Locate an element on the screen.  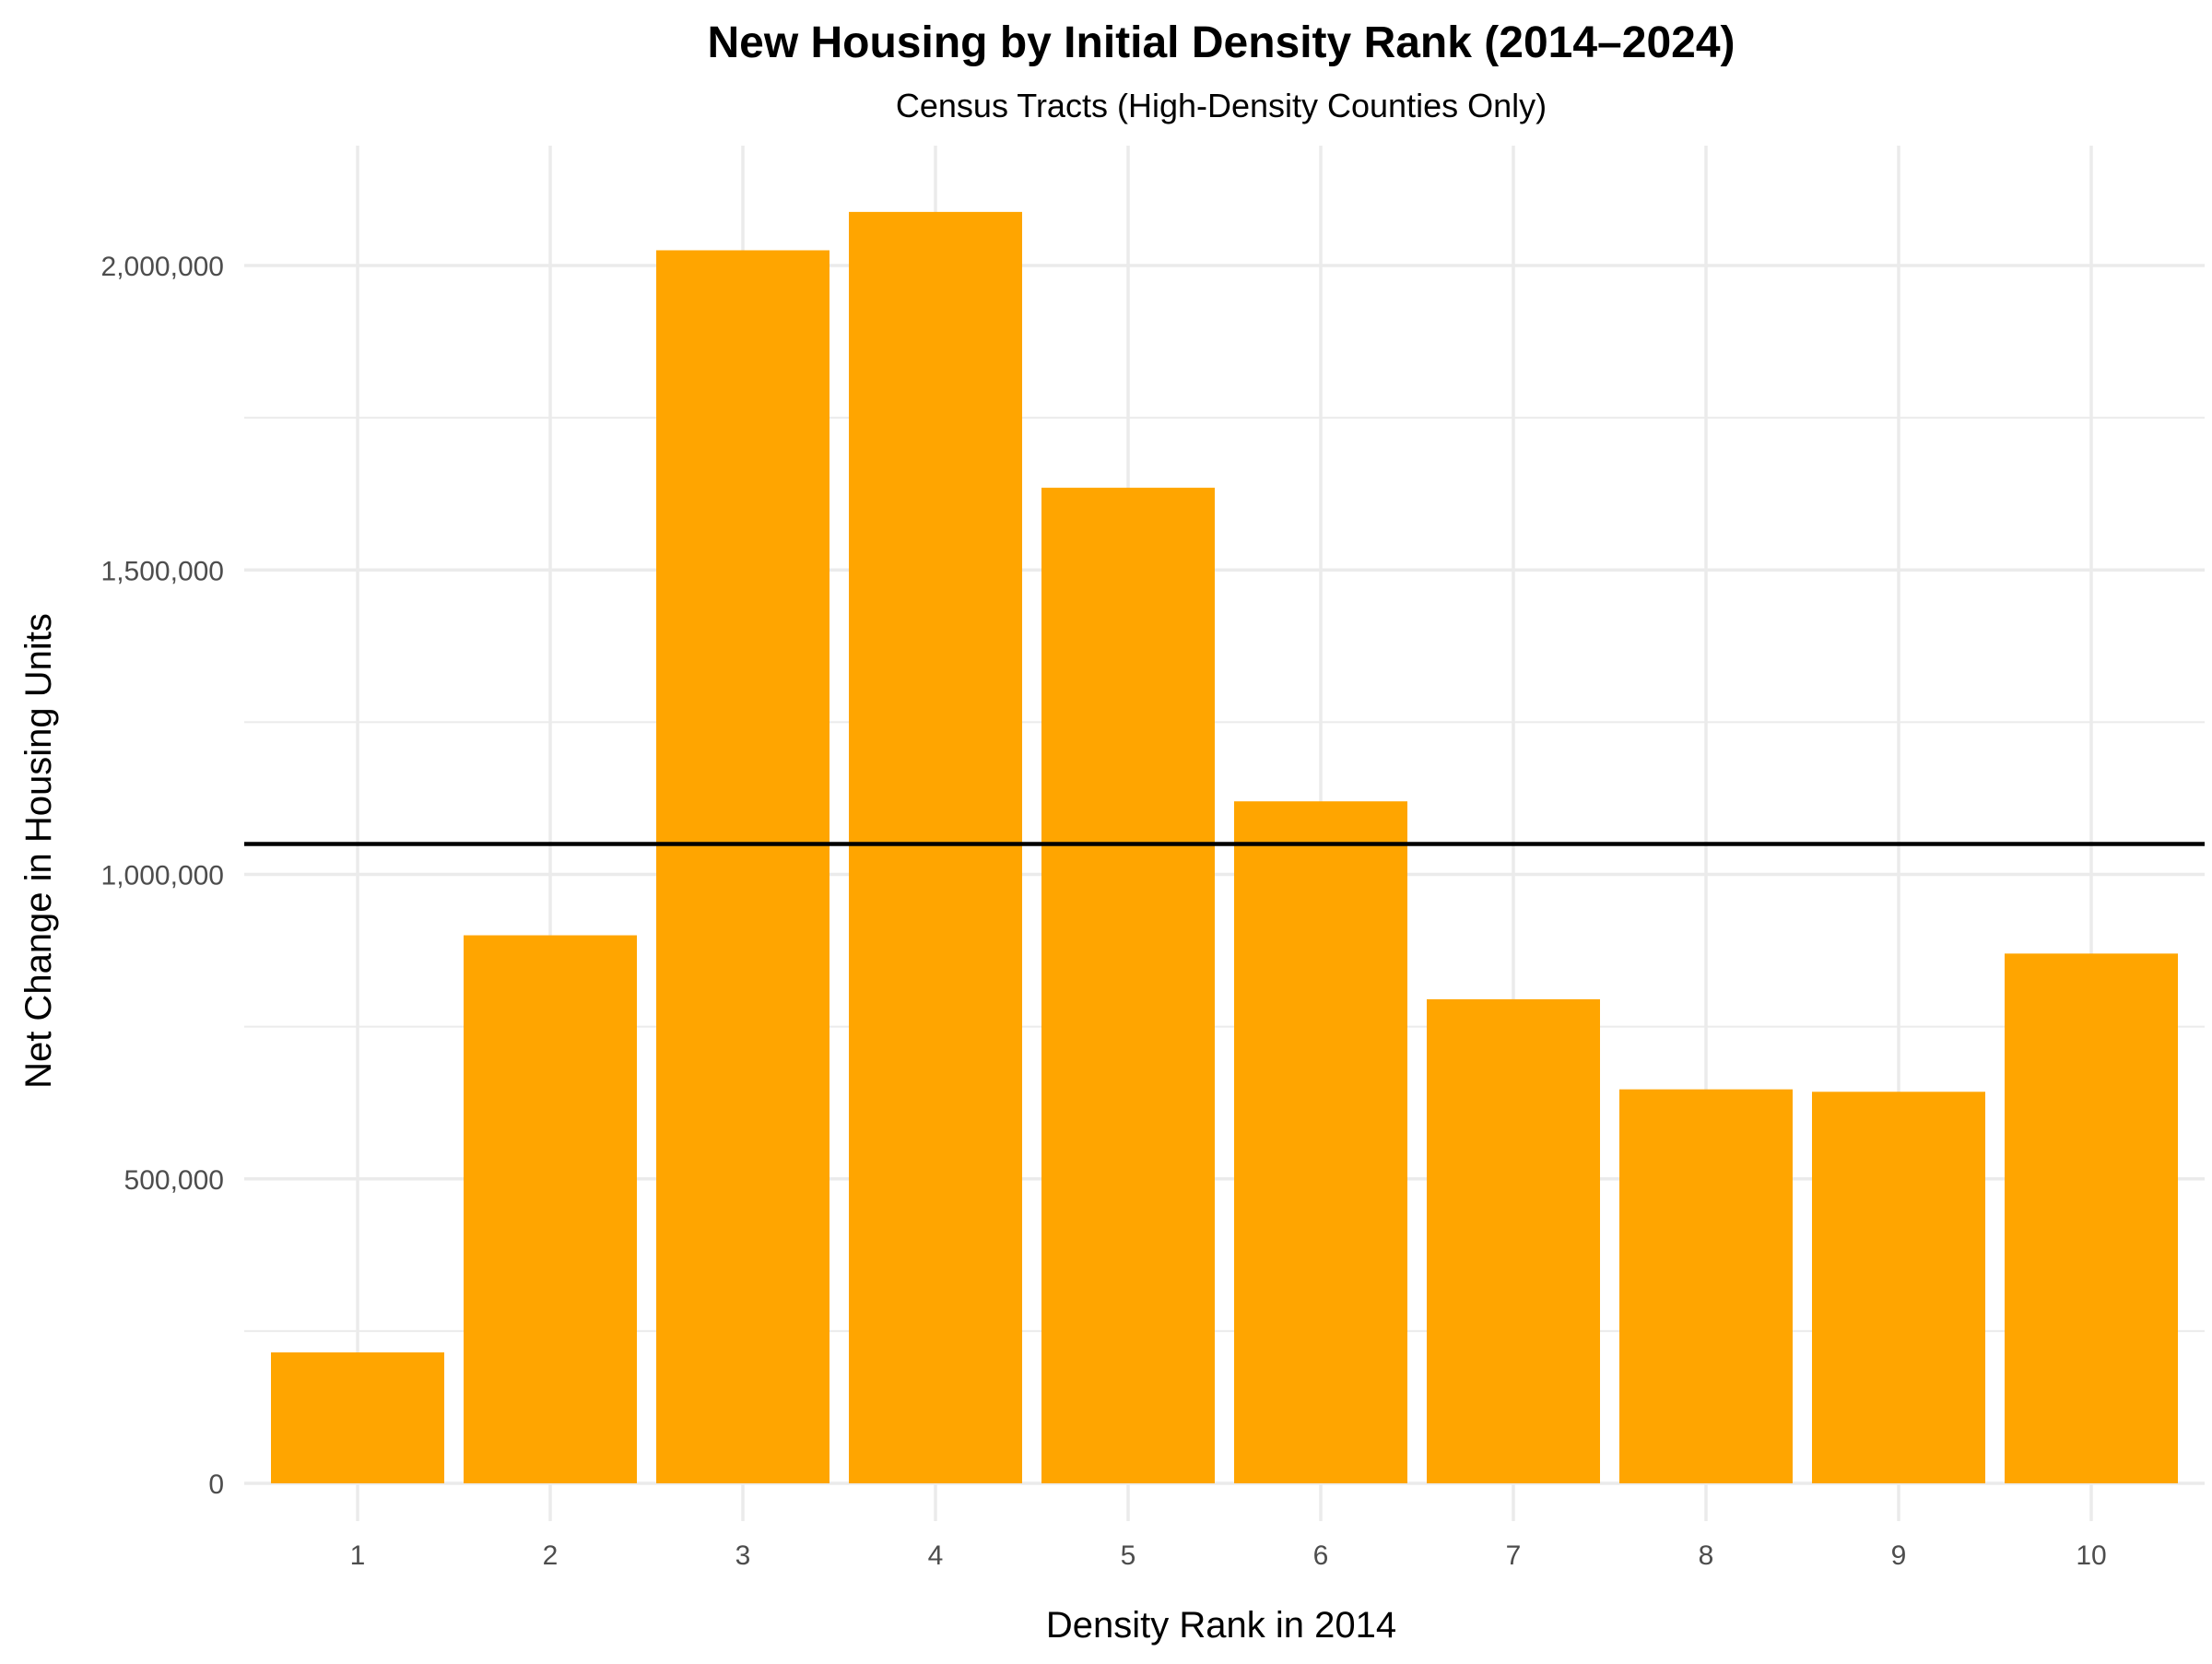
y-tick-label: 1,000,000 is located at coordinates (162, 876).